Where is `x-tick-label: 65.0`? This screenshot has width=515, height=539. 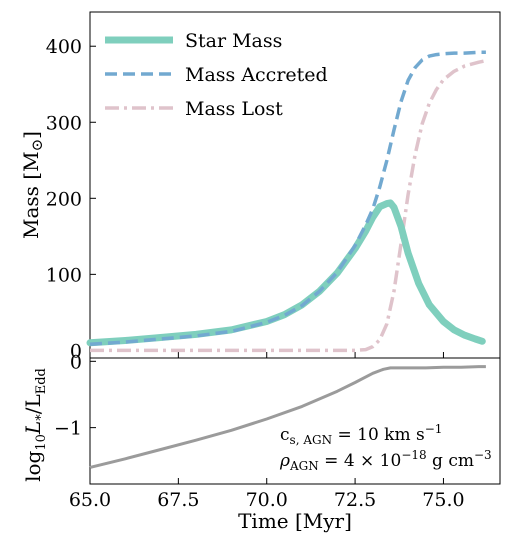
x-tick-label: 65.0 is located at coordinates (90, 500).